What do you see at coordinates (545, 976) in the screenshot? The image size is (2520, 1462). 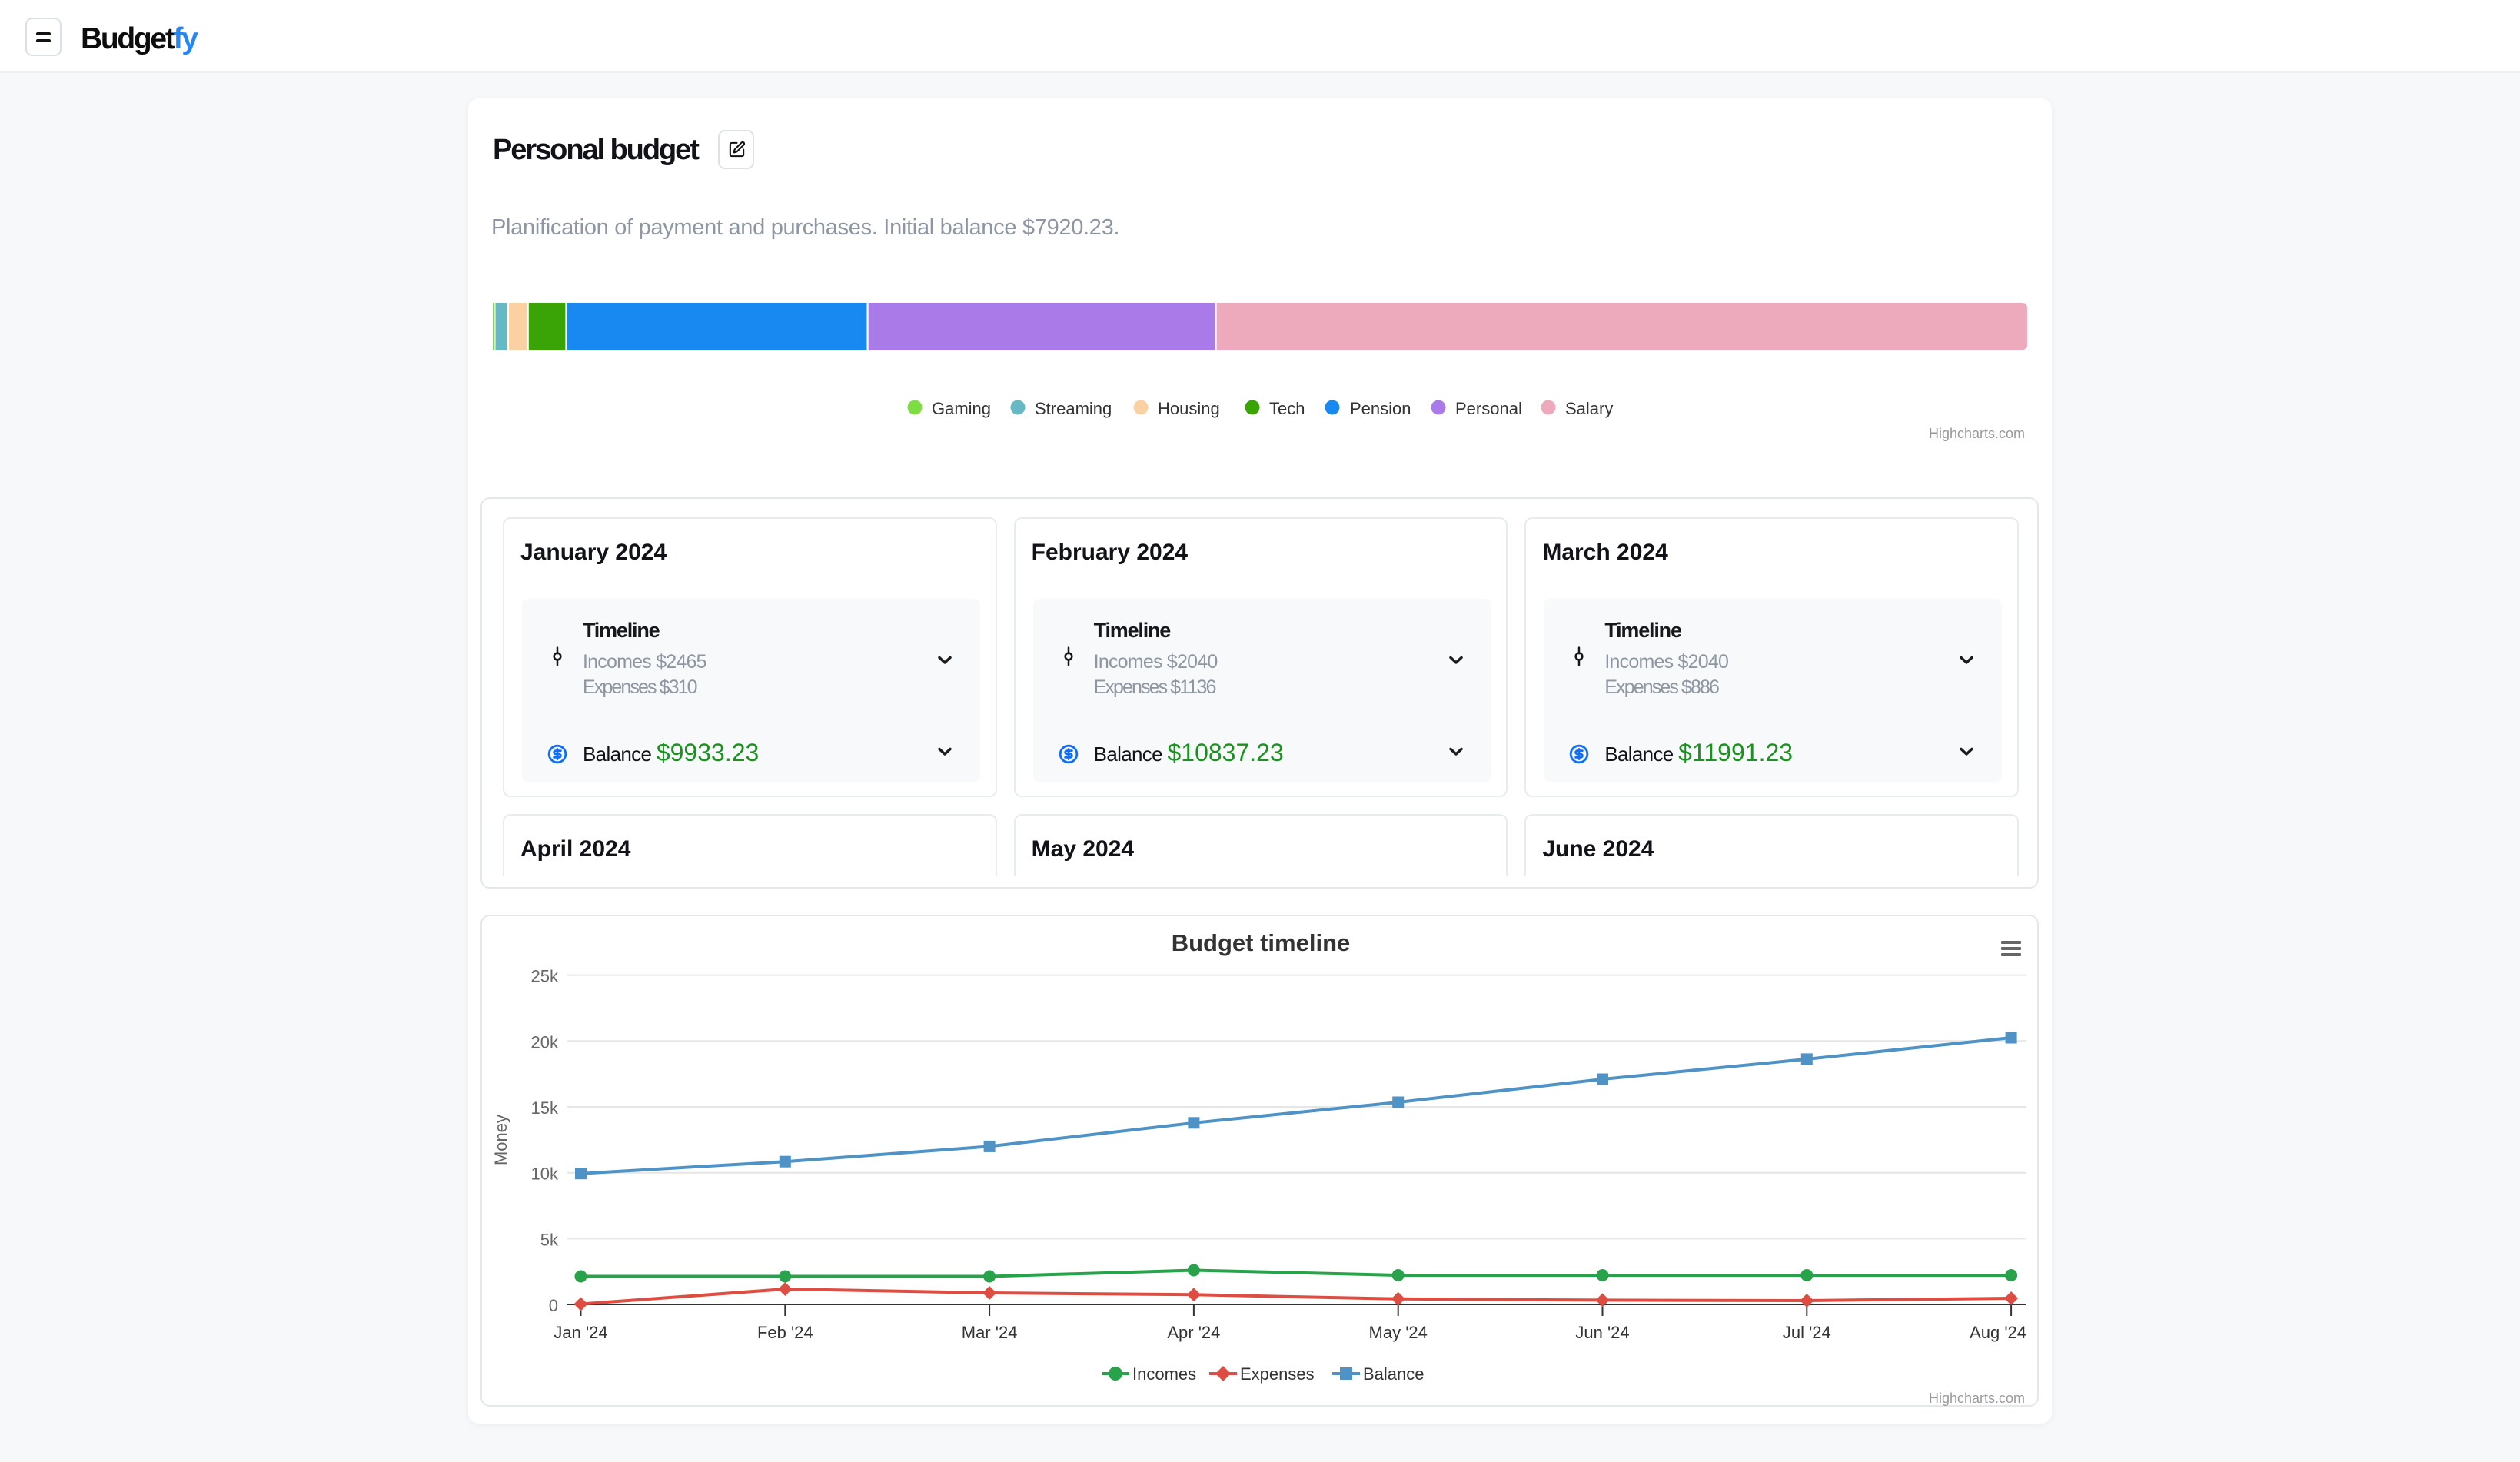 I see `svg-text: 25k` at bounding box center [545, 976].